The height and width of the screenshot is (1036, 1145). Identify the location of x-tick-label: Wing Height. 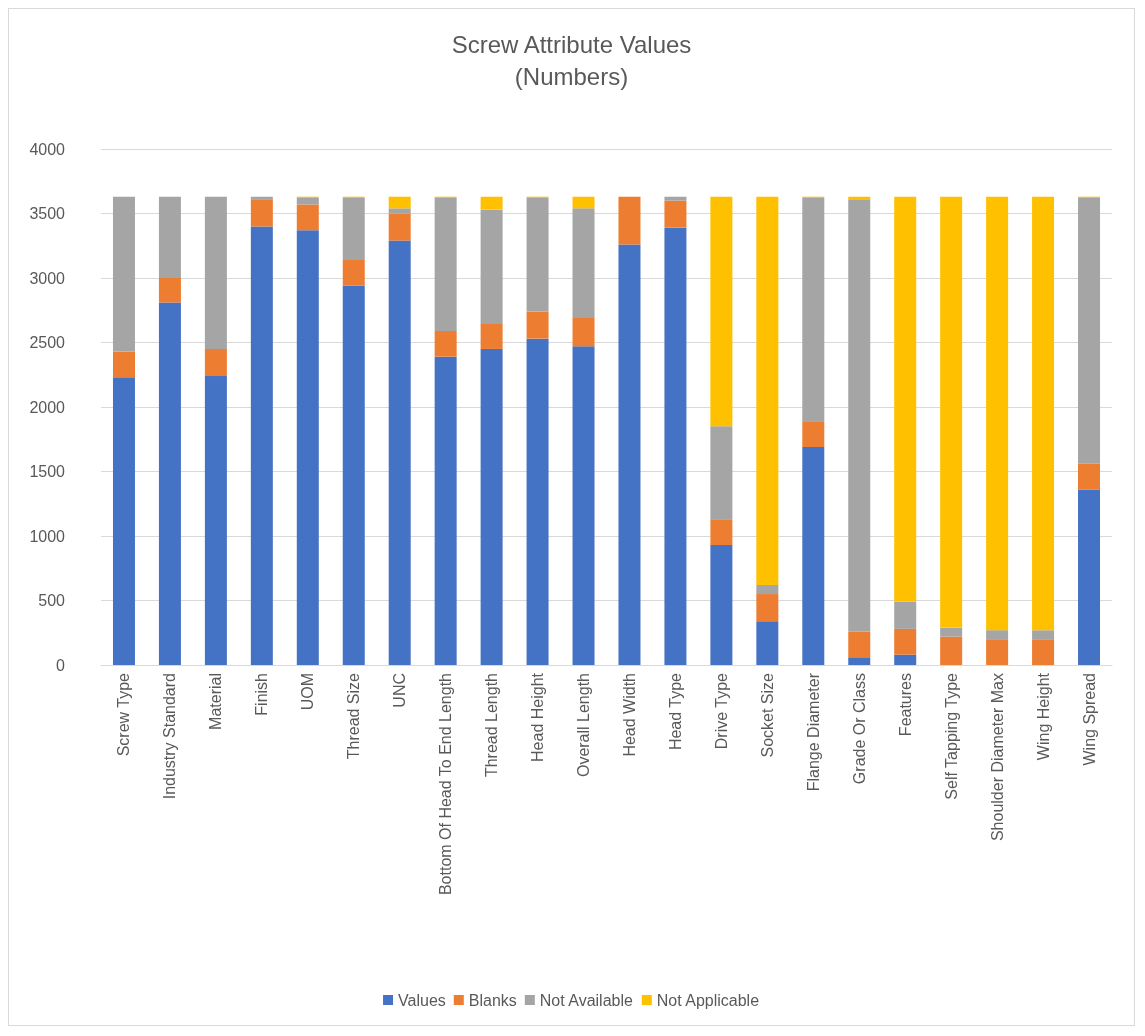
(1043, 716).